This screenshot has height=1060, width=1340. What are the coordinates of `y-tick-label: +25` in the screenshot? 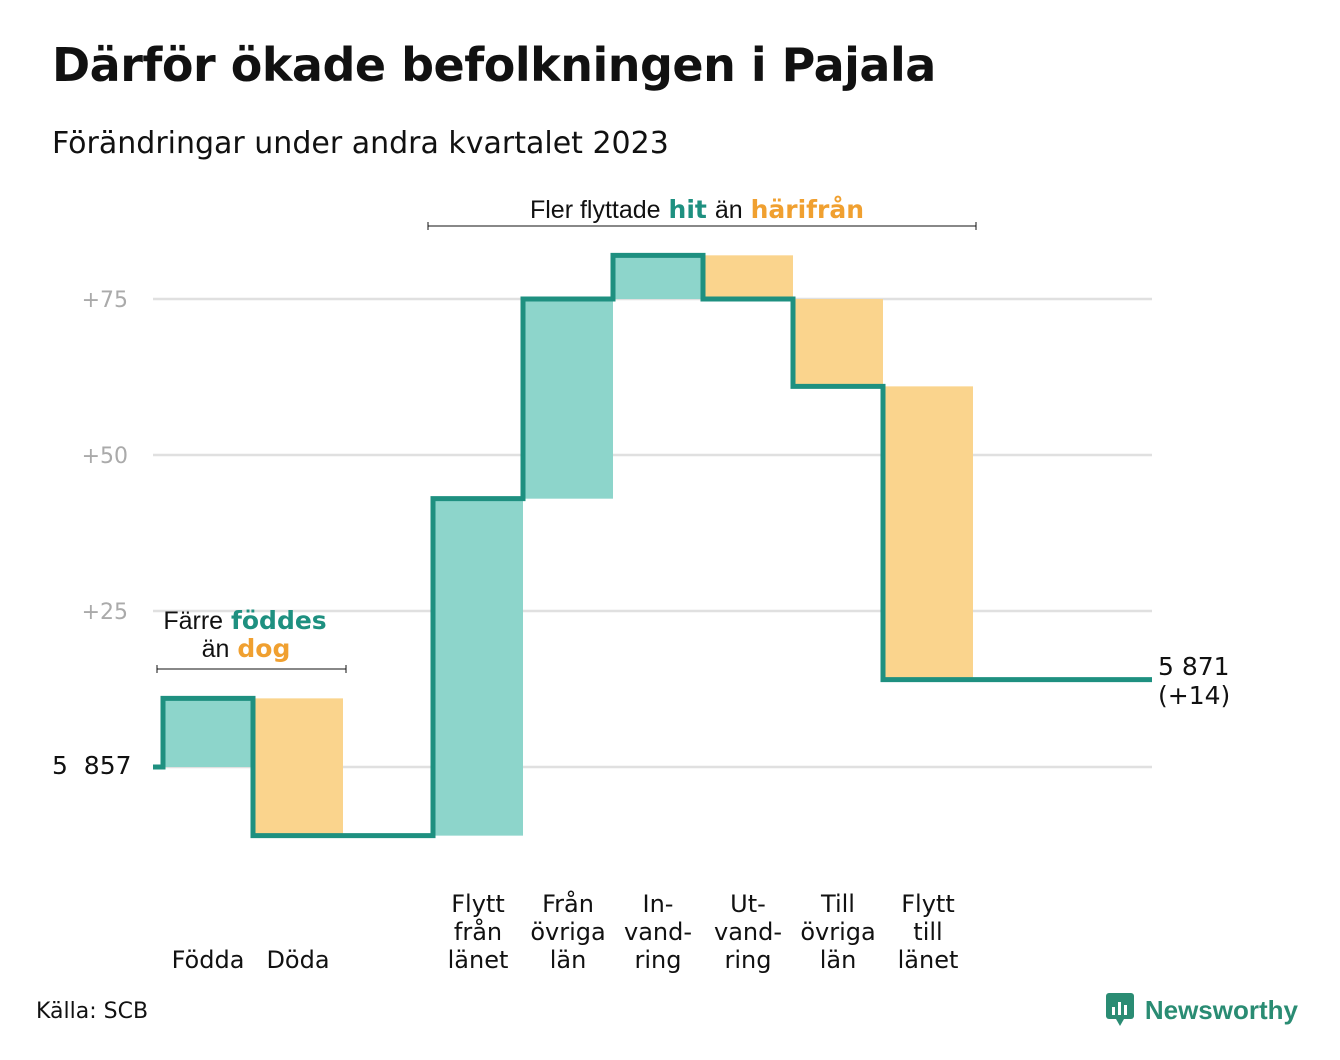 It's located at (105, 612).